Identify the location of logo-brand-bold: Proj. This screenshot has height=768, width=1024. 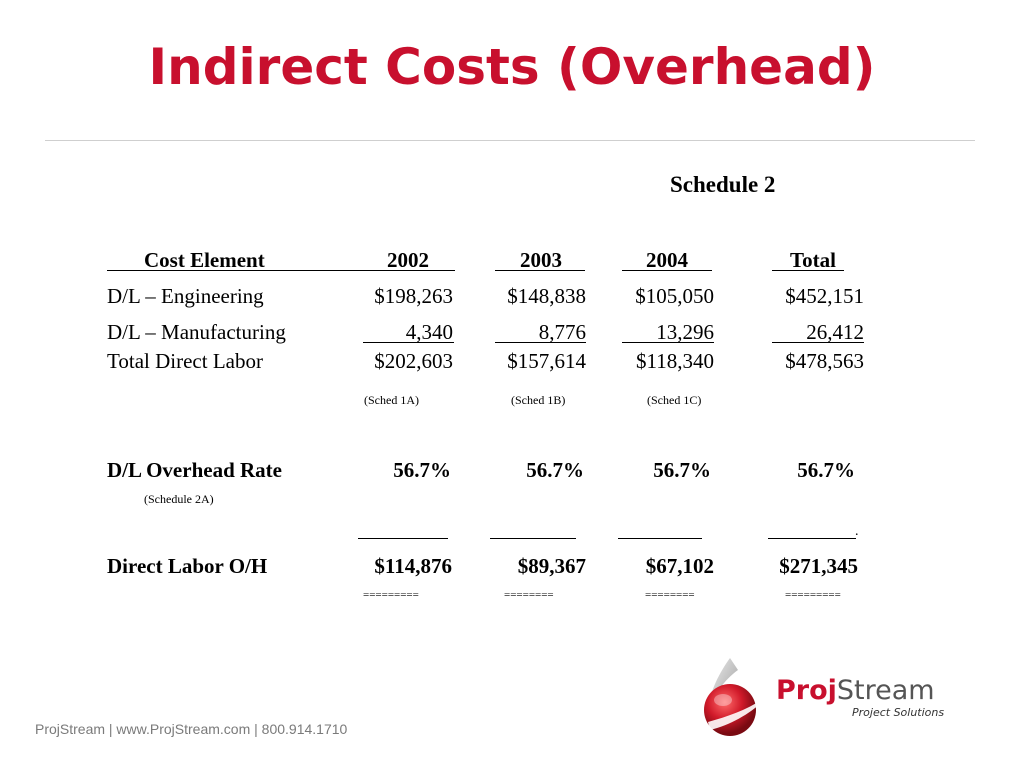
(806, 690).